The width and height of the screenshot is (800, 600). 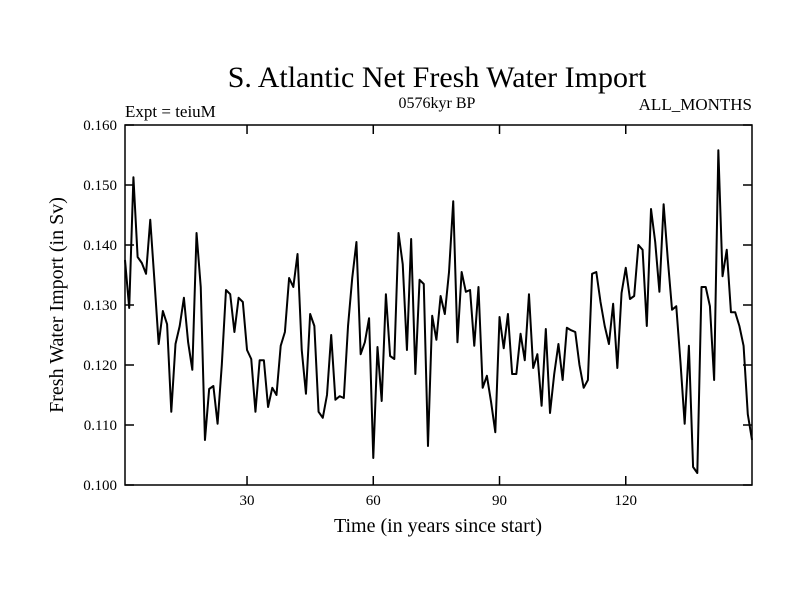 What do you see at coordinates (100, 126) in the screenshot?
I see `y-tick-label: 0.160` at bounding box center [100, 126].